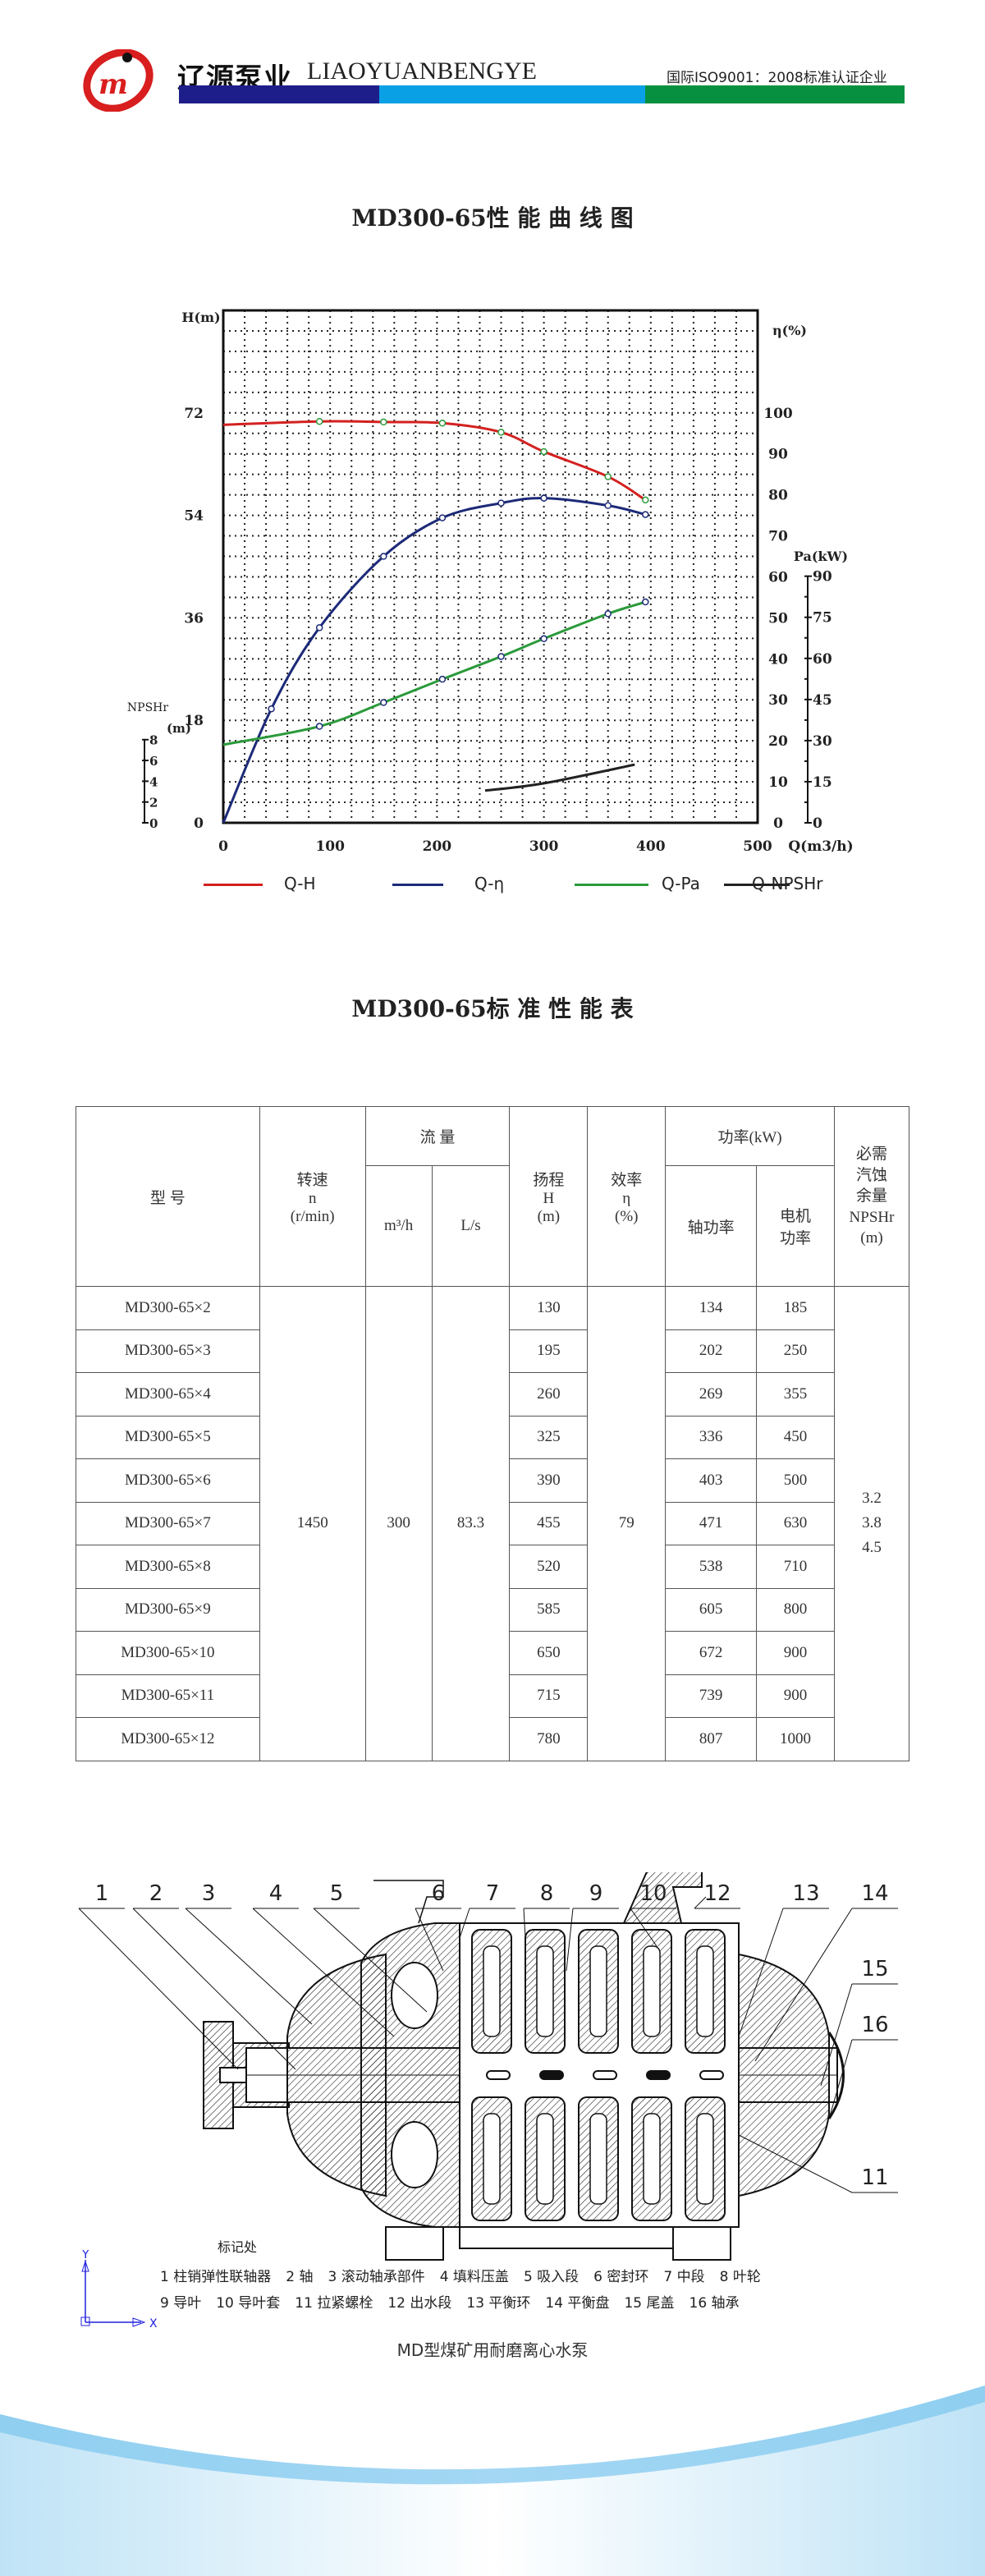 This screenshot has height=2576, width=985. What do you see at coordinates (778, 823) in the screenshot?
I see `eta-tick-label: 0` at bounding box center [778, 823].